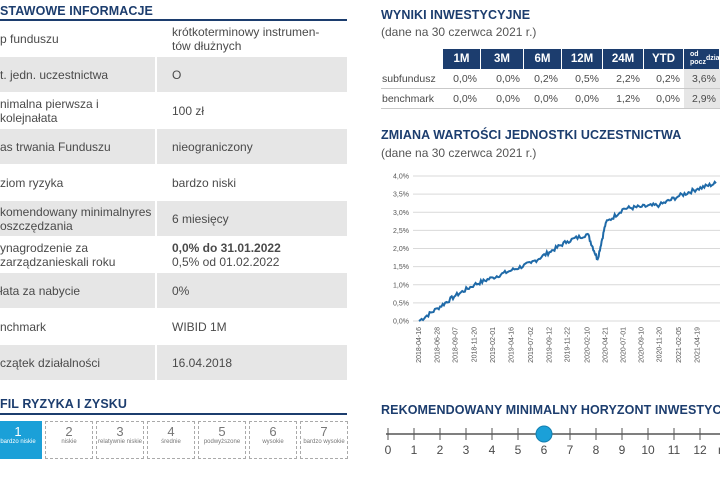 The height and width of the screenshot is (478, 720). I want to click on results-row-name: benchmark, so click(408, 98).